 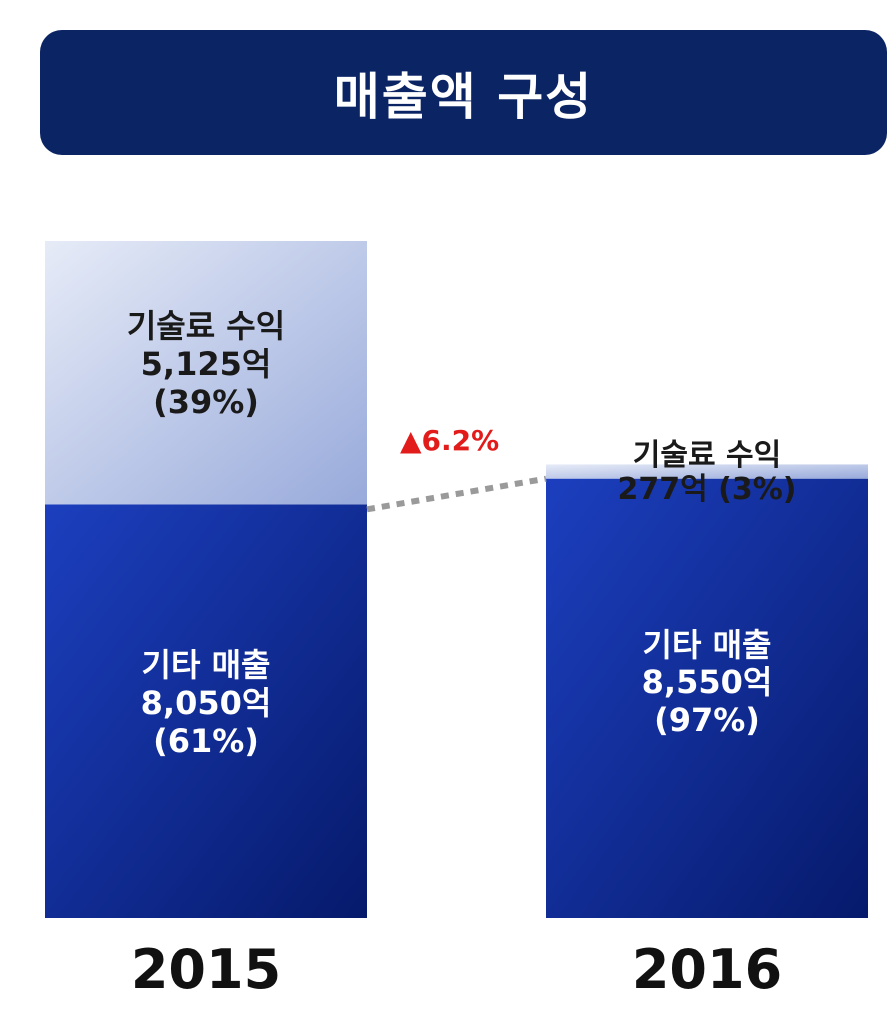 I want to click on label-2016-other-percent: (97%), so click(x=707, y=720).